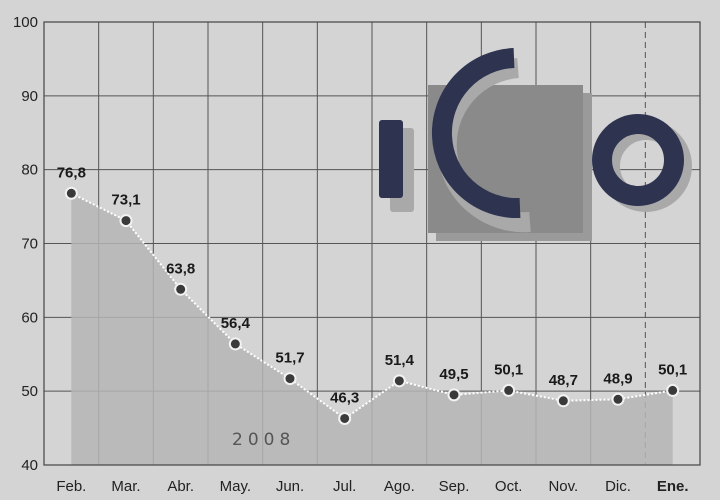 This screenshot has width=720, height=500. Describe the element at coordinates (563, 486) in the screenshot. I see `x-tick-label: Nov.` at that location.